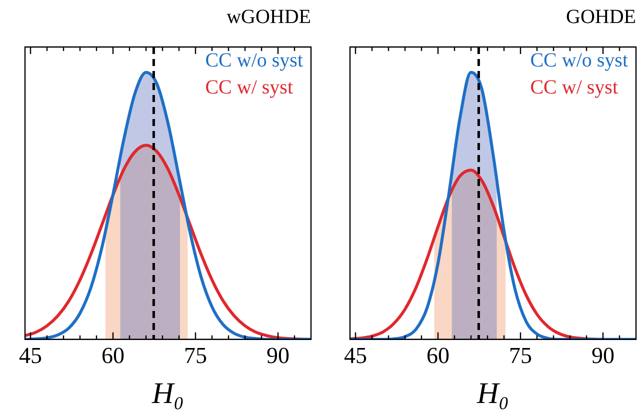 This screenshot has height=417, width=643. I want to click on chart-title: GOHDE, so click(601, 17).